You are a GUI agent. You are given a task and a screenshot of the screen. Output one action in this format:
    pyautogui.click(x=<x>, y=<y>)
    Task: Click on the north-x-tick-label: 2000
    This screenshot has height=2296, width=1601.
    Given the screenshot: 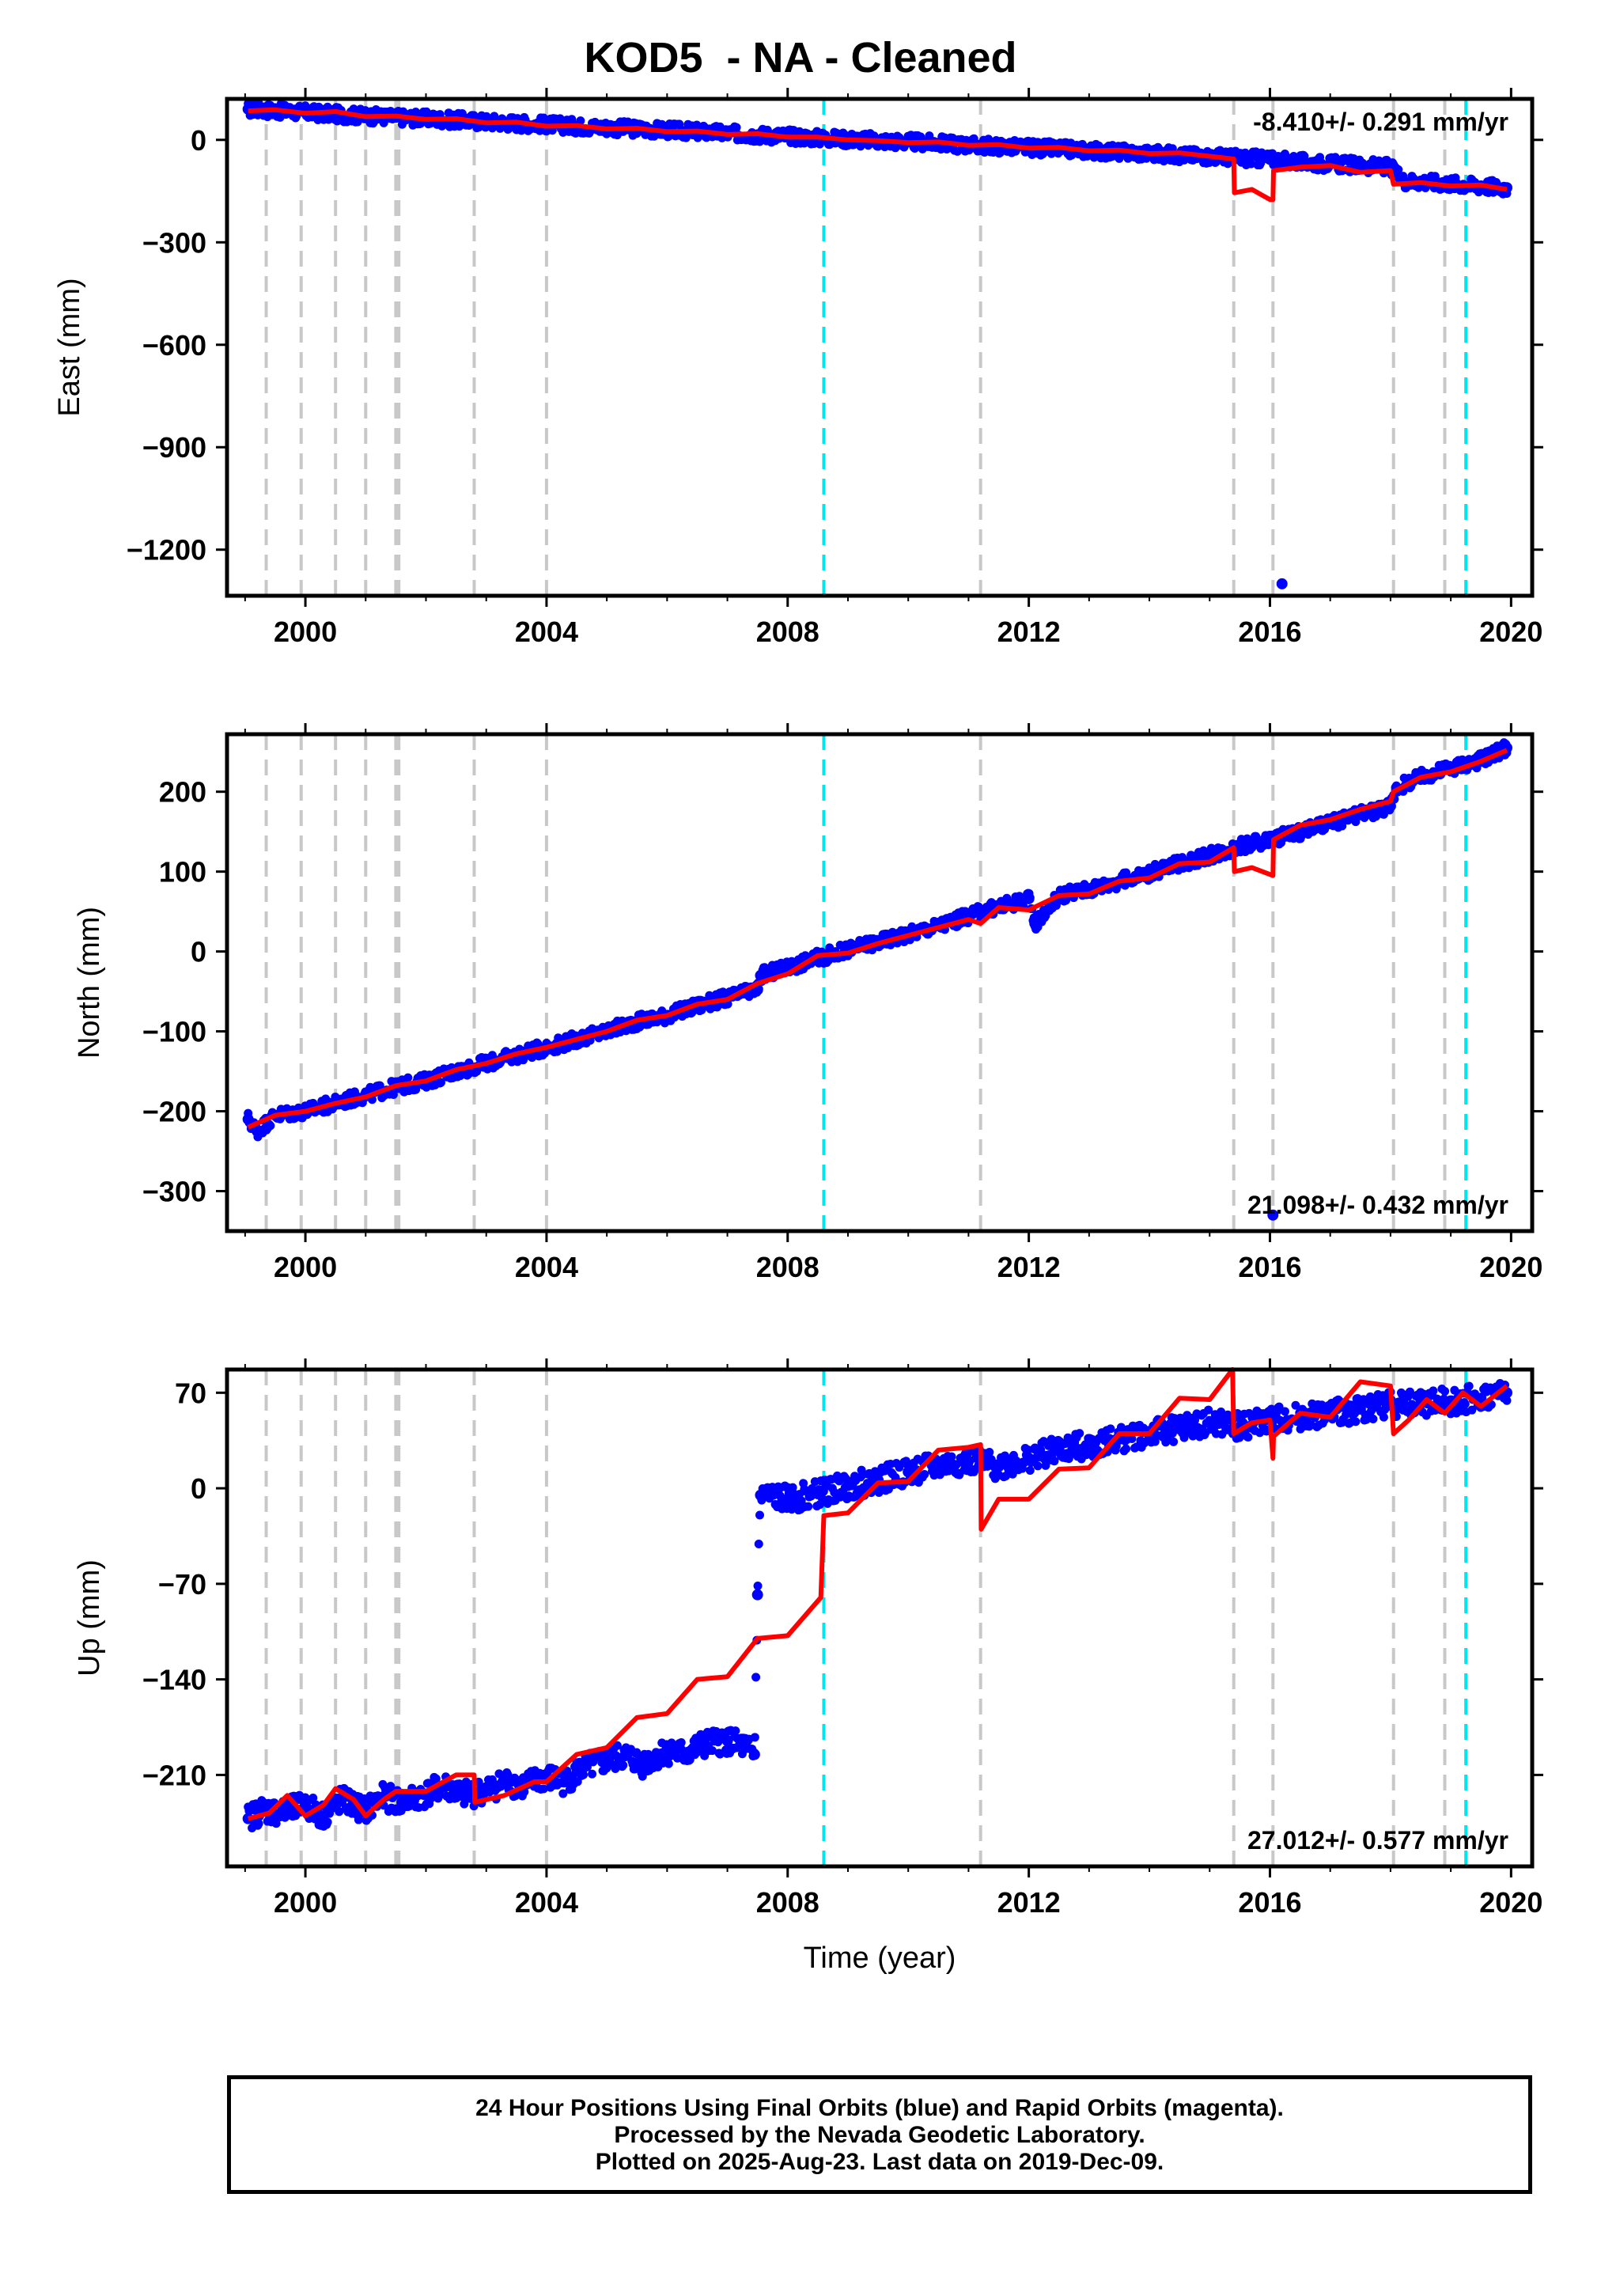 What is the action you would take?
    pyautogui.click(x=306, y=1267)
    